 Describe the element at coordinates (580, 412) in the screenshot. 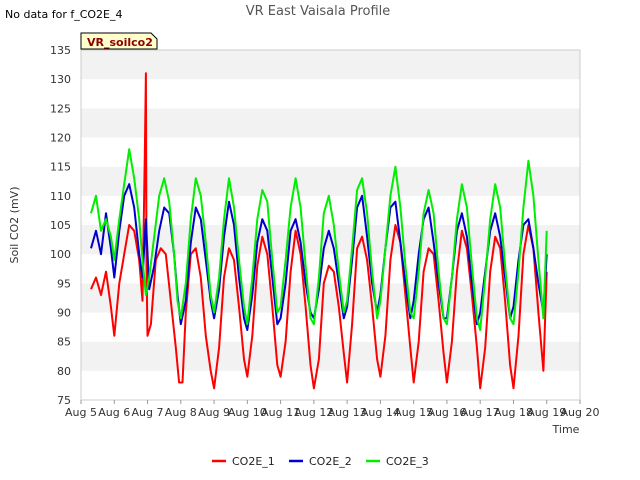

I see `x-tick-label: Aug 20` at that location.